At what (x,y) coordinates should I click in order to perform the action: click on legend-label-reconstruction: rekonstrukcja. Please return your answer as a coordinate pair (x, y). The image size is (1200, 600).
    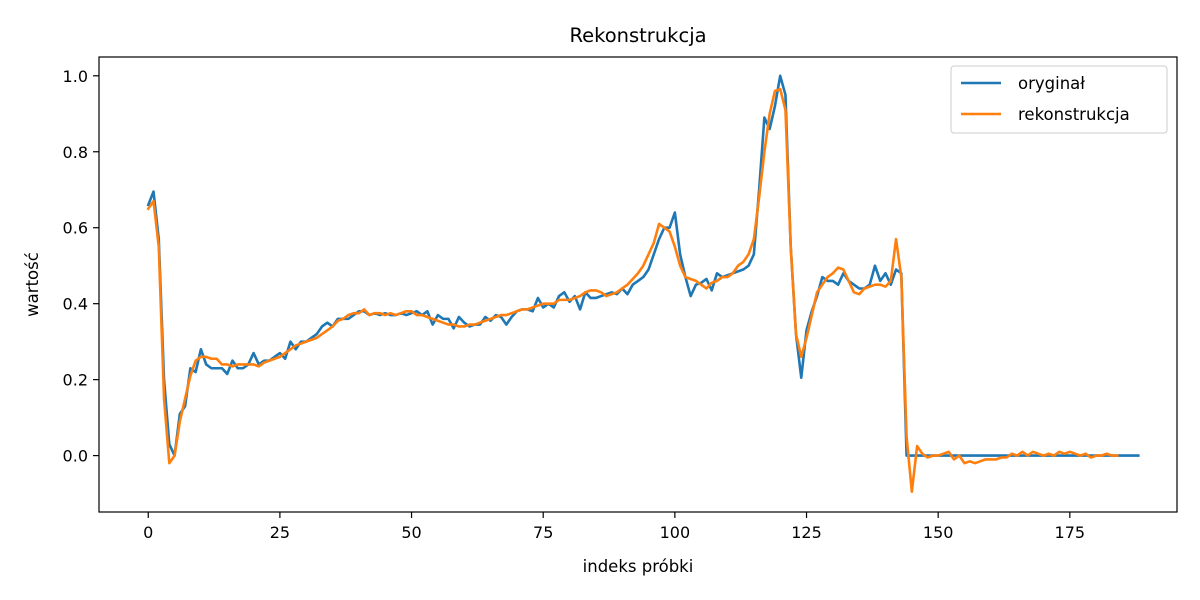
    Looking at the image, I should click on (1074, 114).